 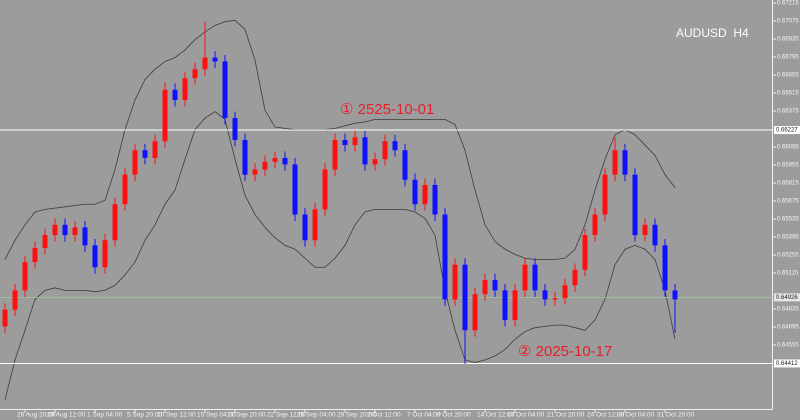 I want to click on x-tick-label: 1 Sep 04:00, so click(x=104, y=415).